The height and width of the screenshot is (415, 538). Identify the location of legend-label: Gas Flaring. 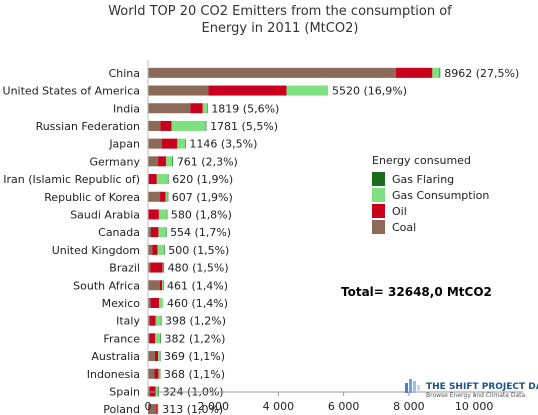
(423, 179).